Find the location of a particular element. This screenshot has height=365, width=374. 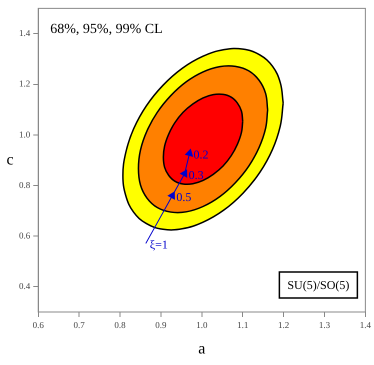

y-tick-label: 1.4 is located at coordinates (25, 33).